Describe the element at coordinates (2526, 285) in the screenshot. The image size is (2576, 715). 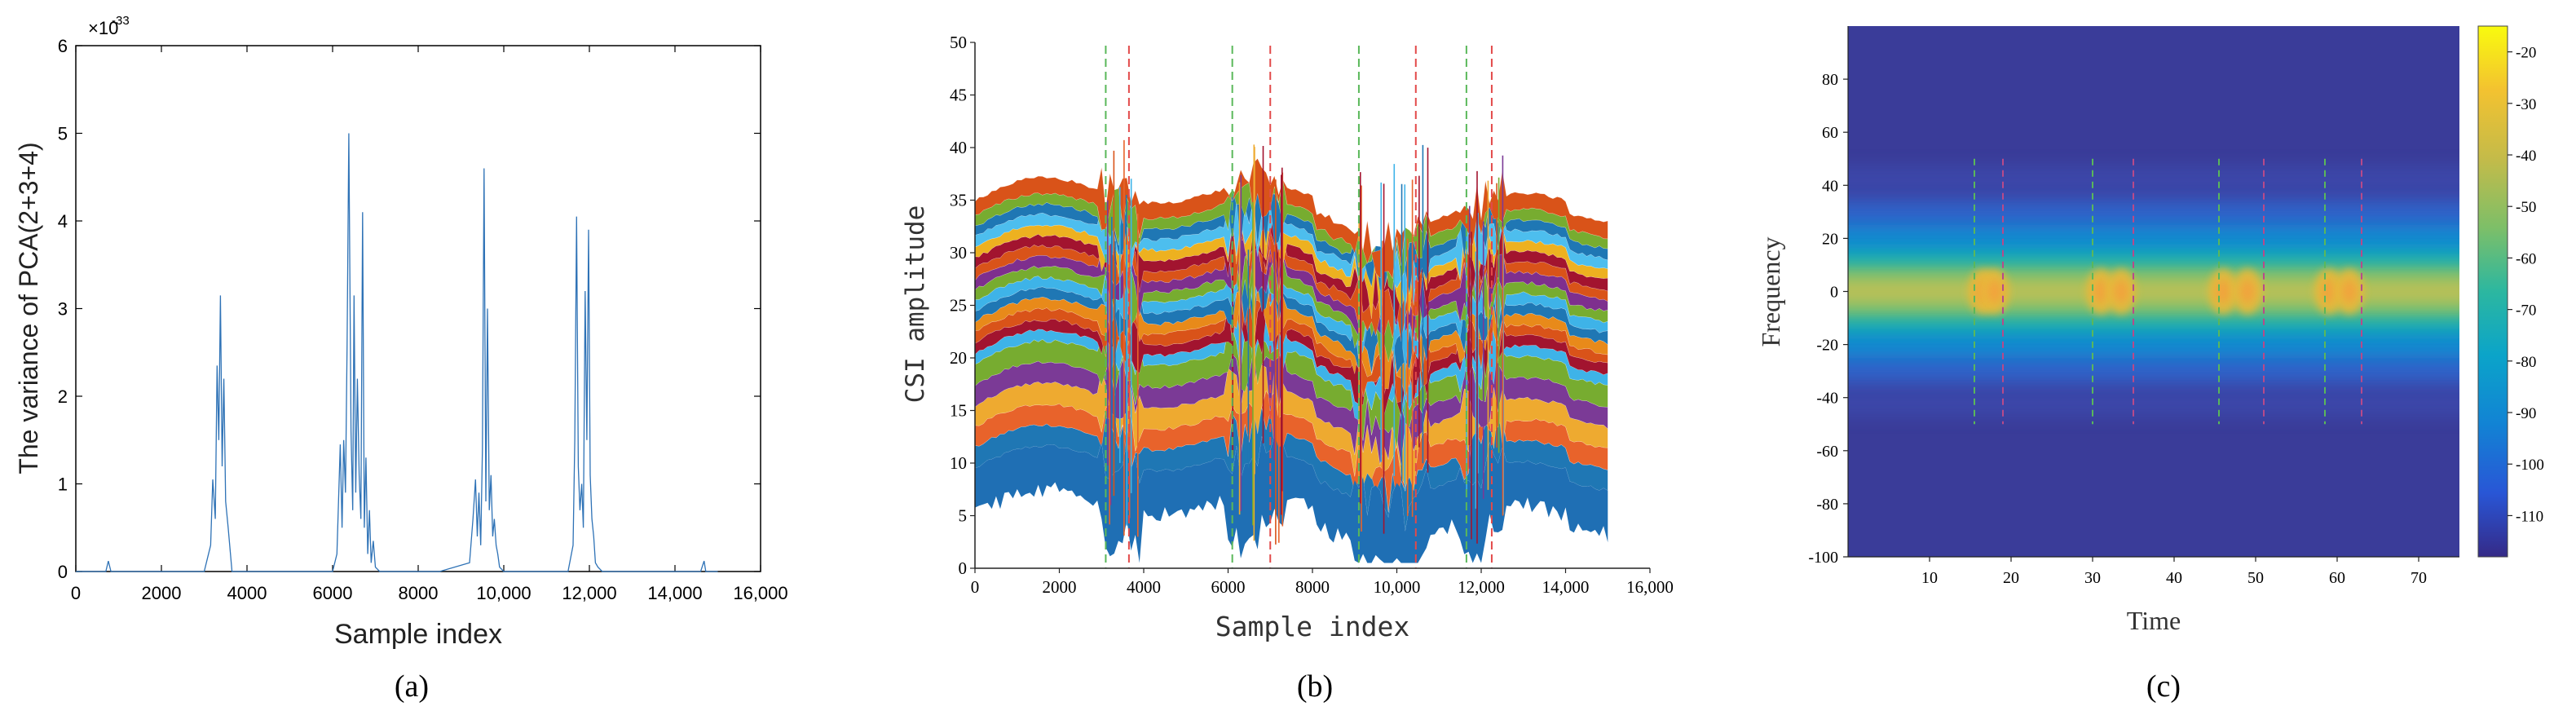
I see `panel-c-colorbar-ticks: -20 -30 -40 -50 -60 -70 -80 -90 -100 -110` at that location.